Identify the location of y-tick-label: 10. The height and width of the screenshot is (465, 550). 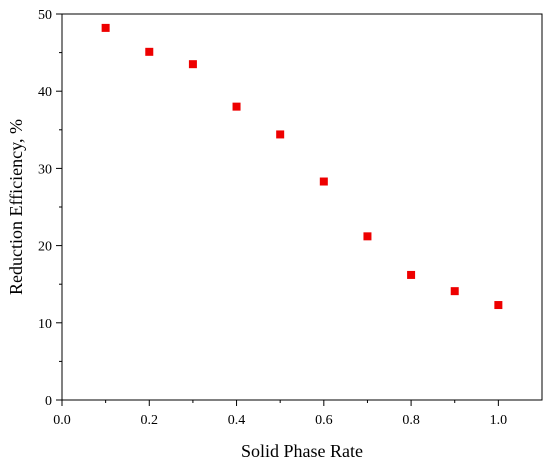
(45, 324).